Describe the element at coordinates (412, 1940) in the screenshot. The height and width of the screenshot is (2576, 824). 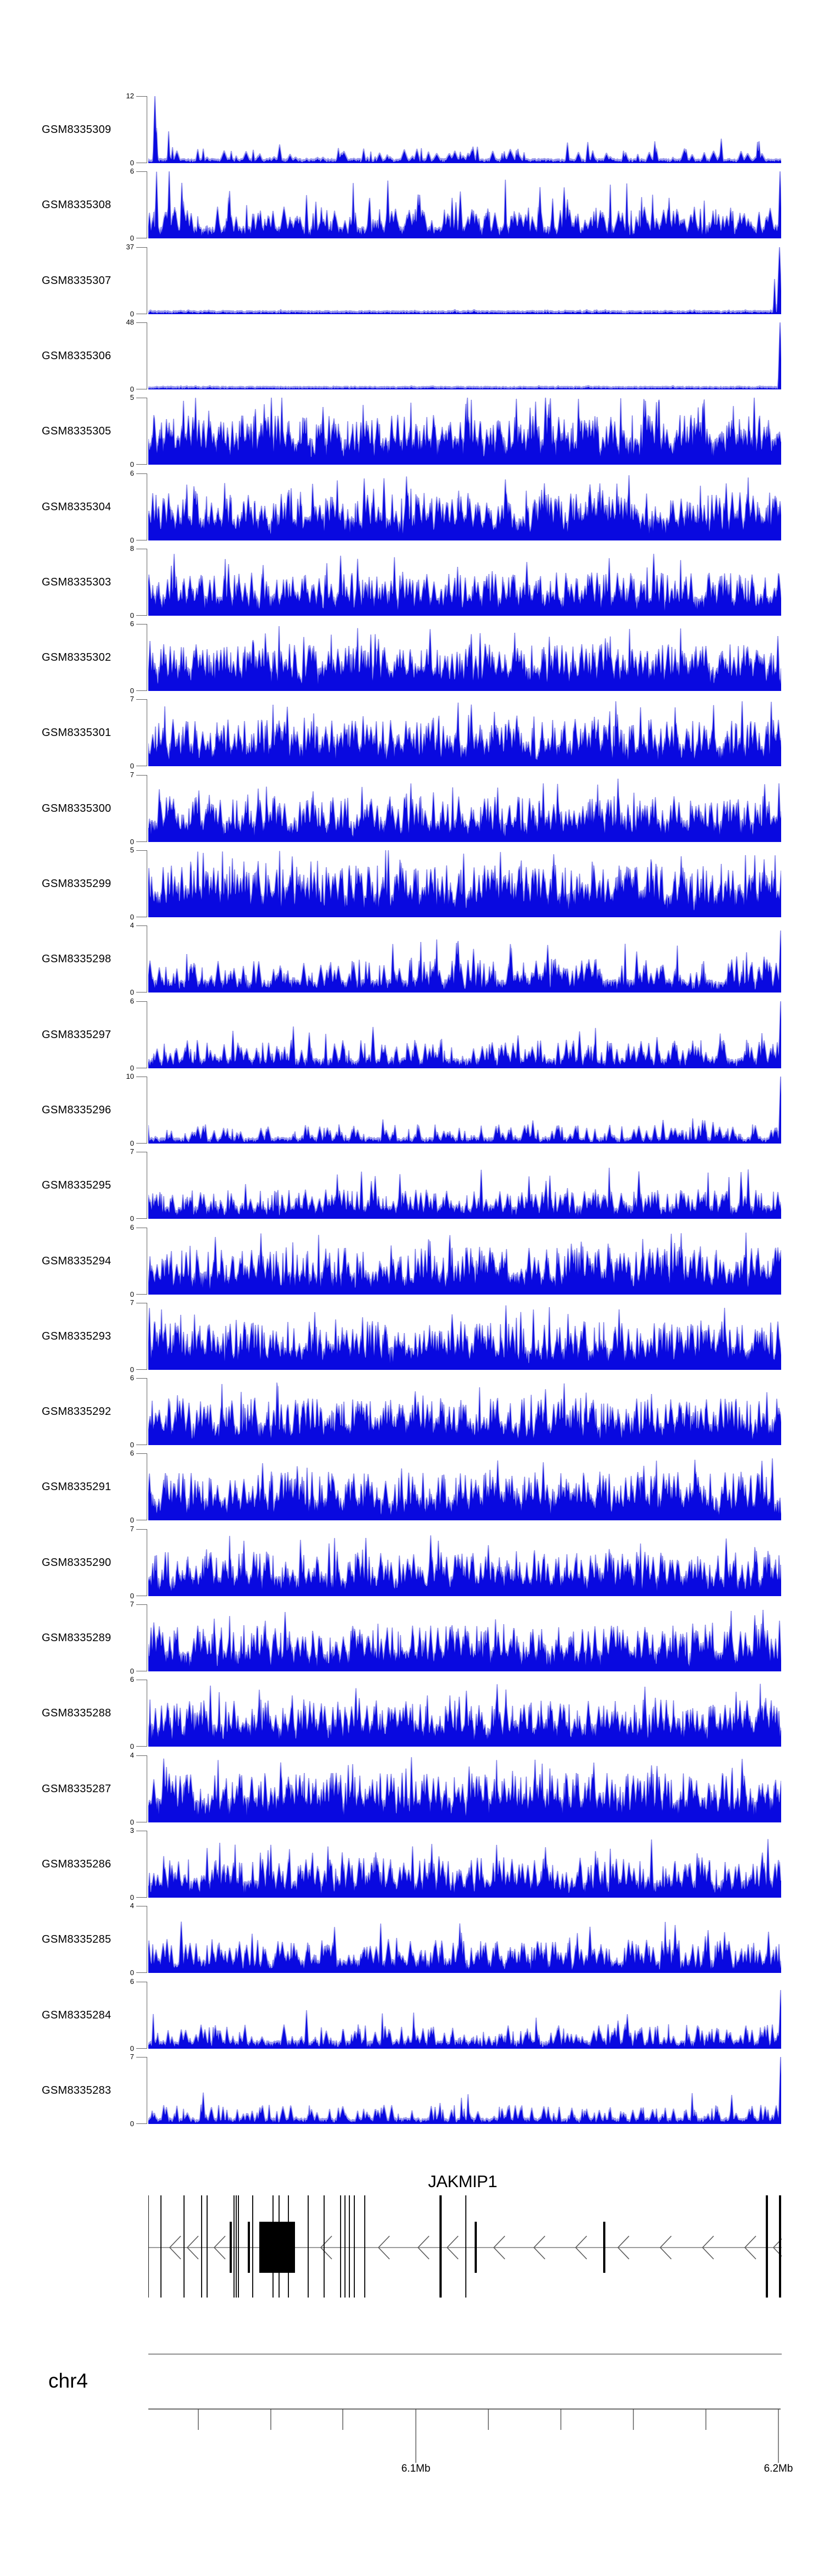
I see `track-GSM8335285: GSM8335285 4 0` at that location.